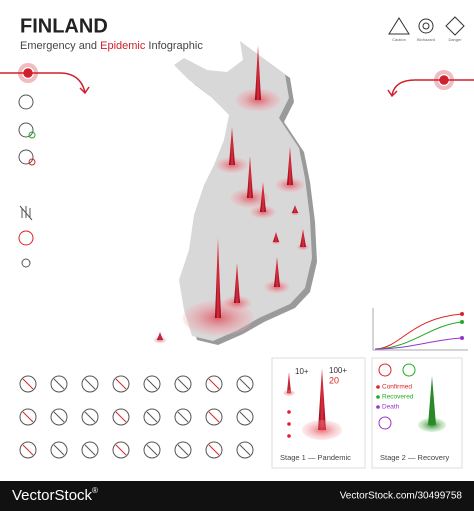 The height and width of the screenshot is (511, 474). Describe the element at coordinates (315, 457) in the screenshot. I see `stage-label: Stage 1 — Pandemic` at that location.